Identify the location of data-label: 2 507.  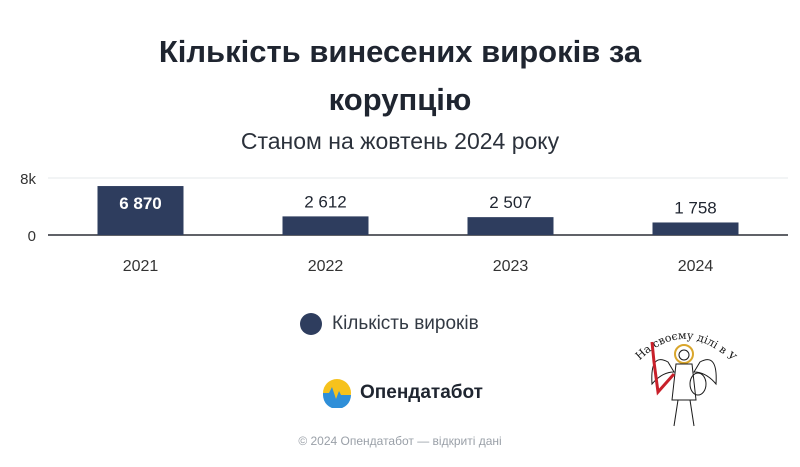
(510, 202).